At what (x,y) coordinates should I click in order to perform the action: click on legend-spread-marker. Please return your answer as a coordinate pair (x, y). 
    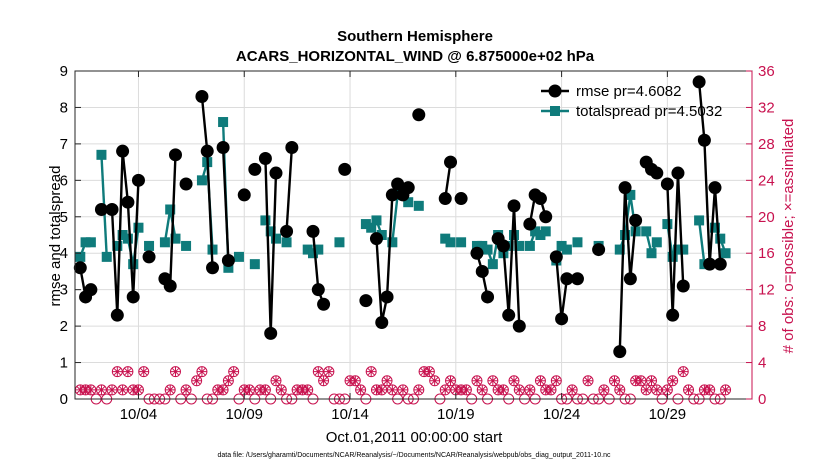
    Looking at the image, I should click on (555, 111).